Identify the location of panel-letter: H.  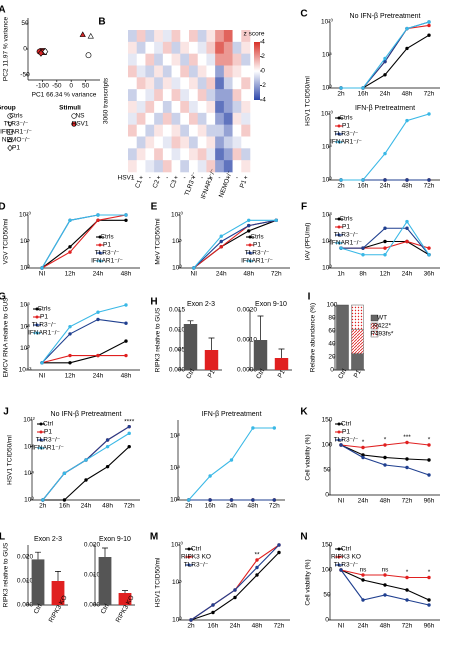
(153, 302).